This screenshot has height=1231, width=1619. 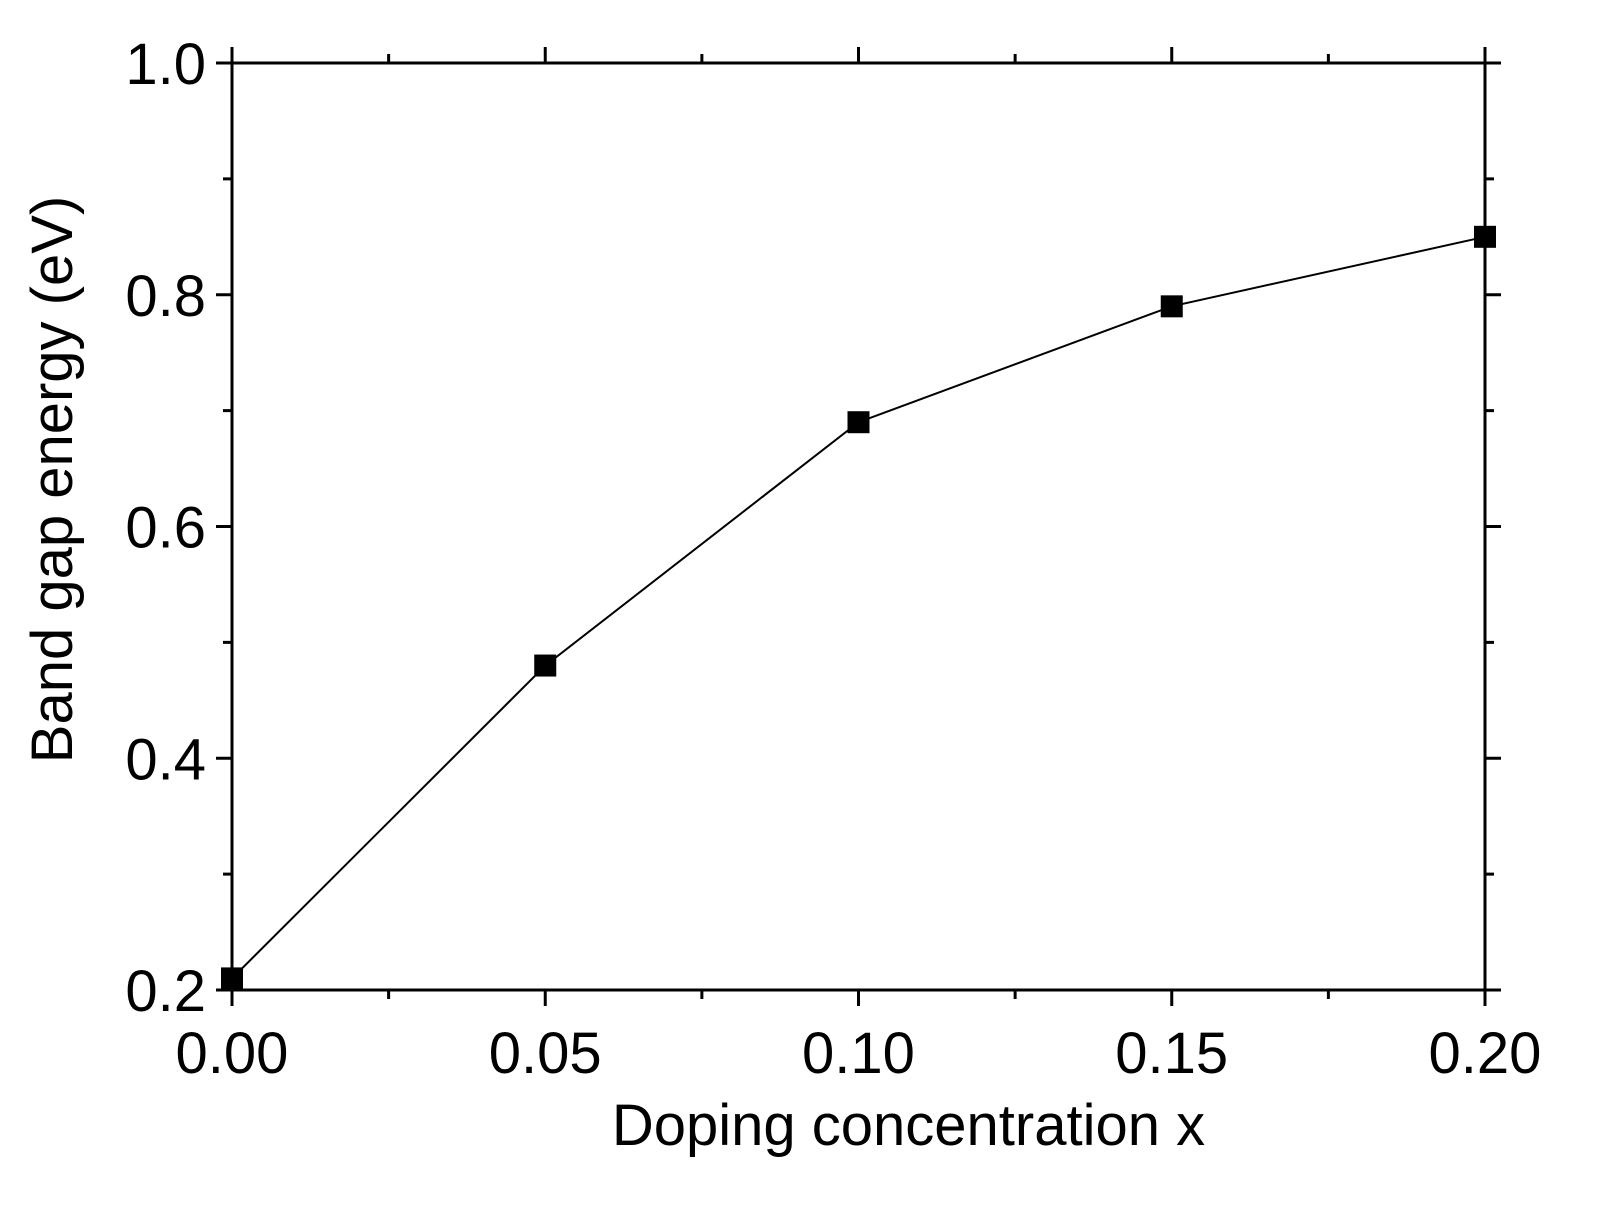 What do you see at coordinates (52, 479) in the screenshot?
I see `y-axis-title: Band gap energy (eV)` at bounding box center [52, 479].